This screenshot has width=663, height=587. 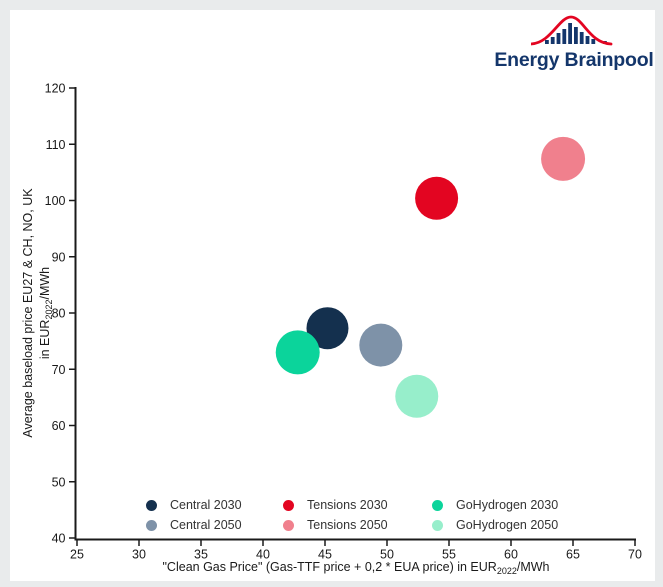 I want to click on y-tick-label: 70, so click(x=59, y=370).